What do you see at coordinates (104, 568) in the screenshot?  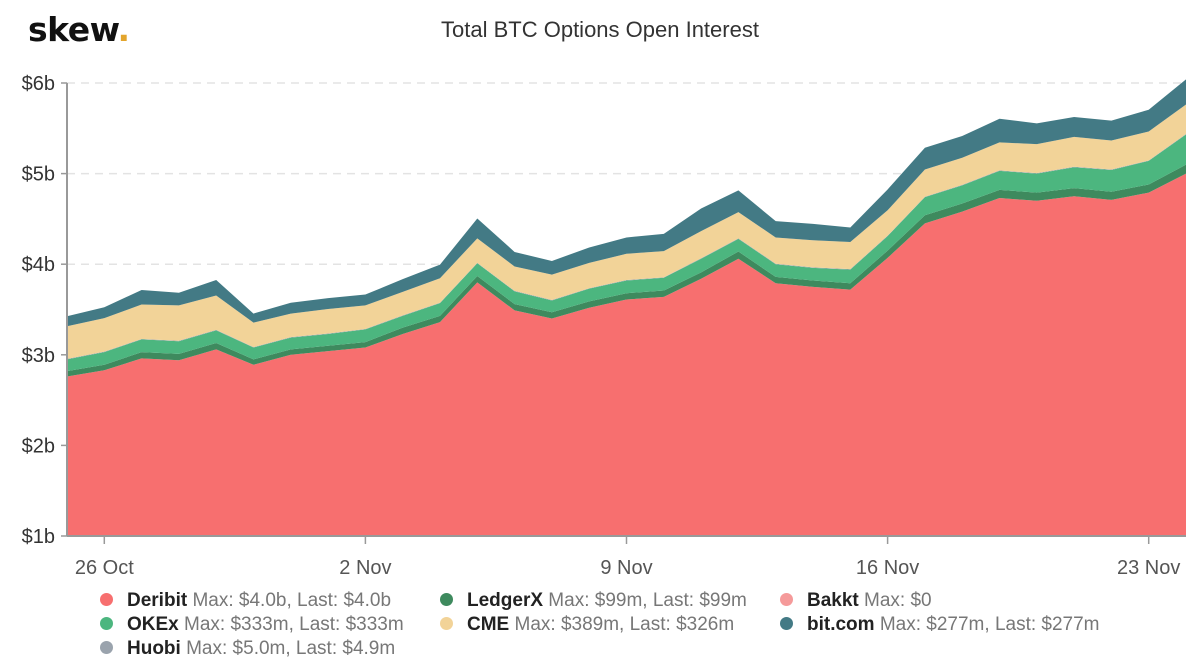 I see `x-tick-label: 26 Oct` at bounding box center [104, 568].